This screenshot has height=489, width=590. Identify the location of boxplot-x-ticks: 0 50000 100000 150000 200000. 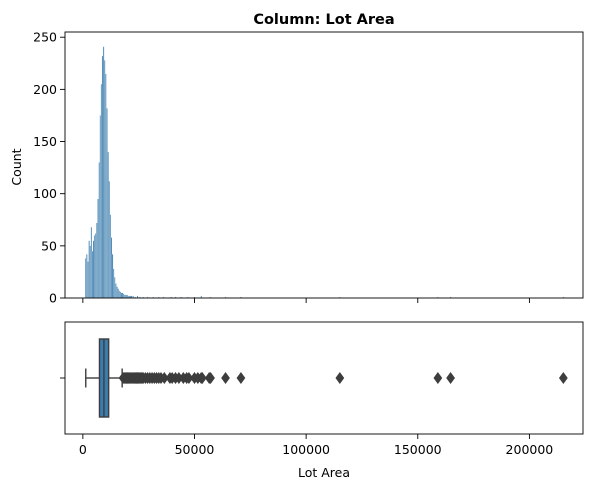
(316, 445).